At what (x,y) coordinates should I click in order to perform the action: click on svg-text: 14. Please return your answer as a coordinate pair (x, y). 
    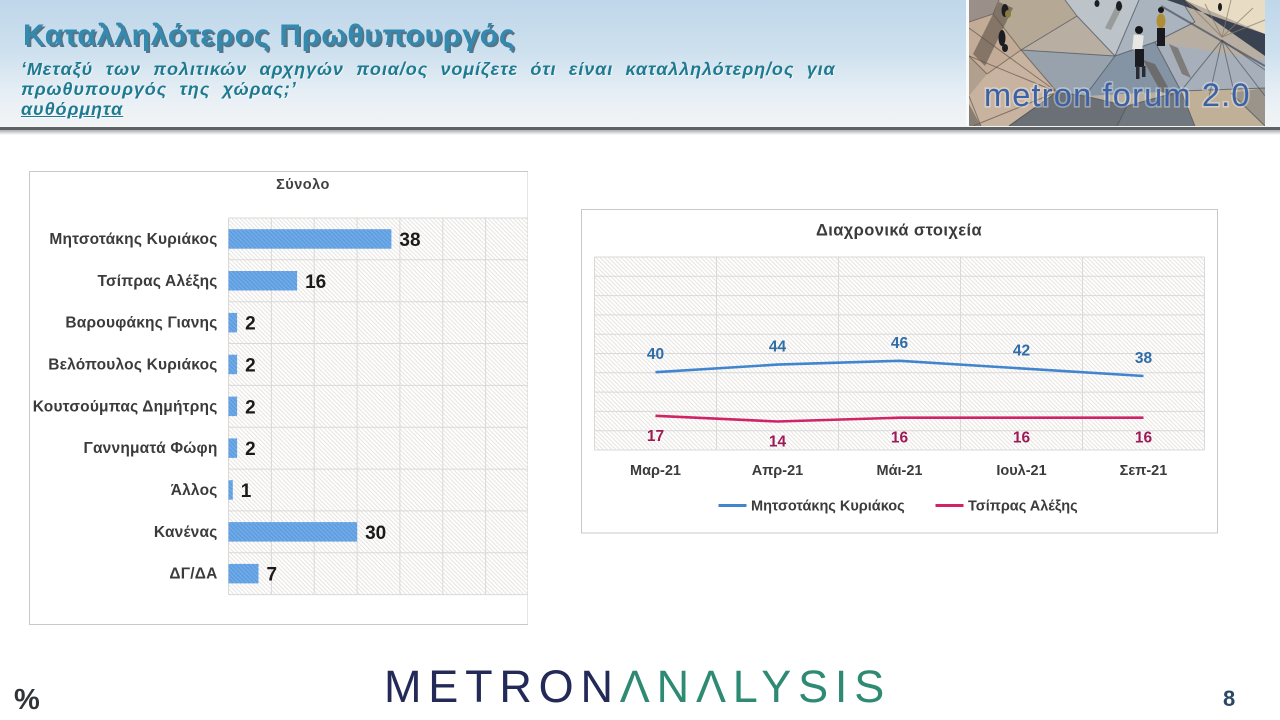
    Looking at the image, I should click on (777, 442).